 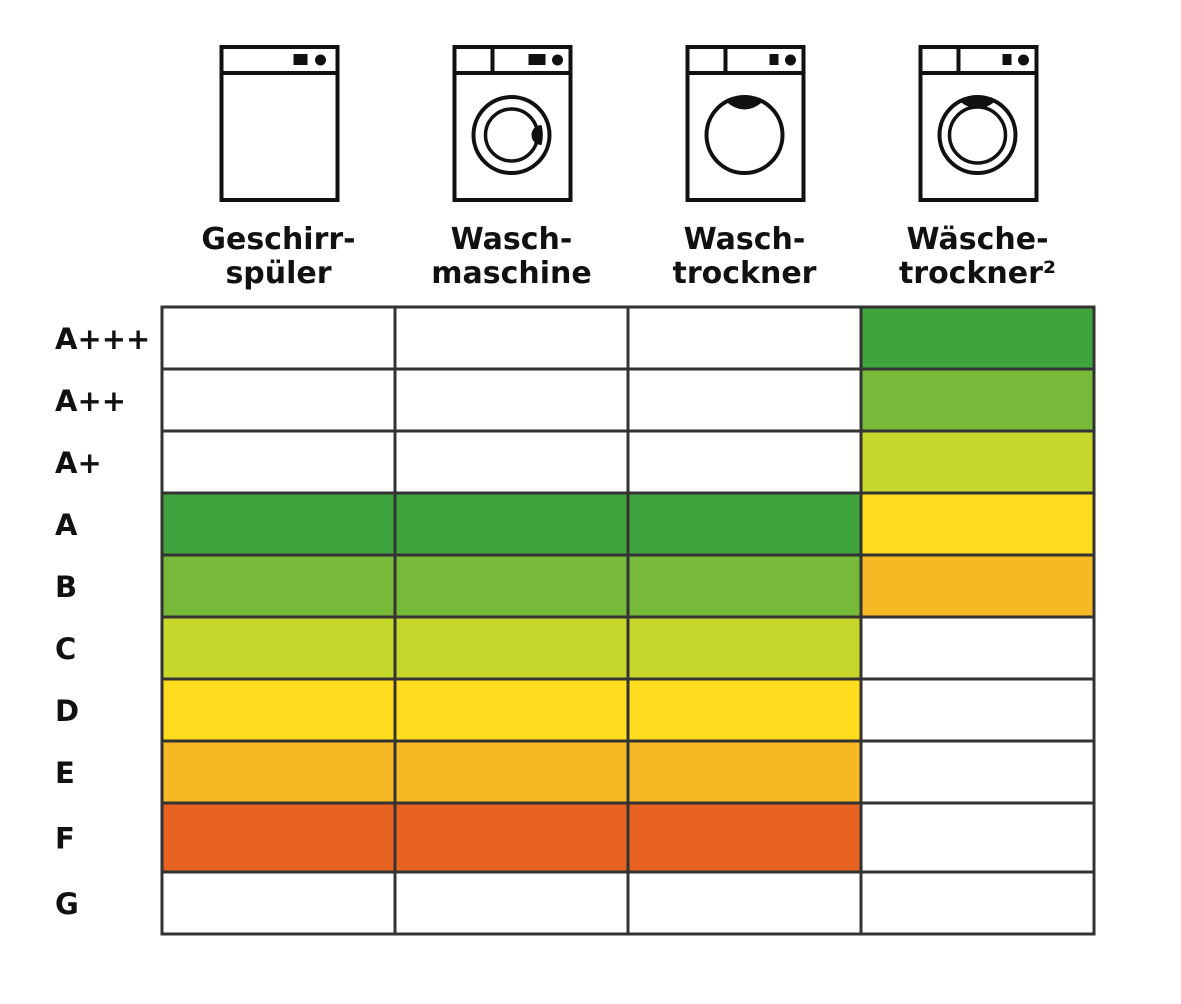 I want to click on row-label: A++, so click(x=90, y=401).